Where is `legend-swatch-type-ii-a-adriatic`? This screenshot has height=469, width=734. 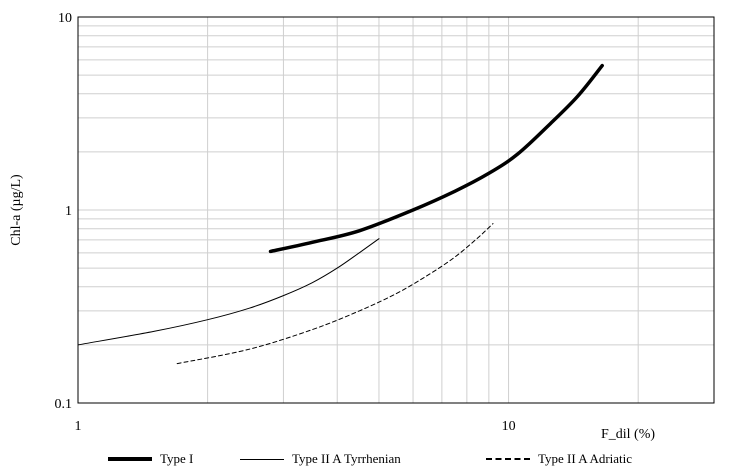 legend-swatch-type-ii-a-adriatic is located at coordinates (508, 459).